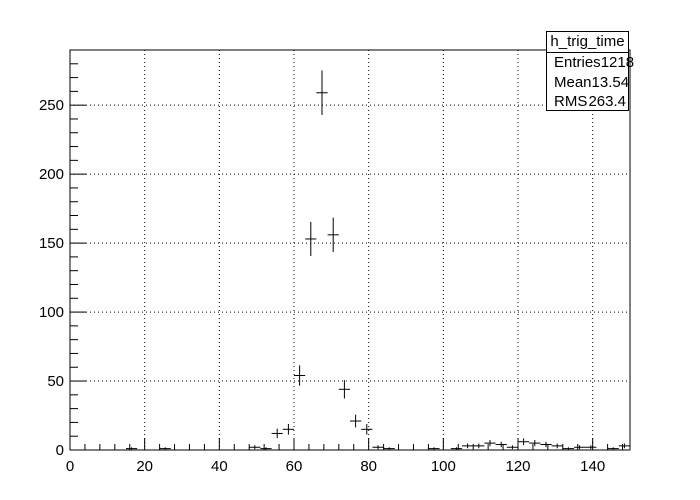 This screenshot has height=500, width=700. Describe the element at coordinates (607, 101) in the screenshot. I see `stats-value: 263.4` at that location.